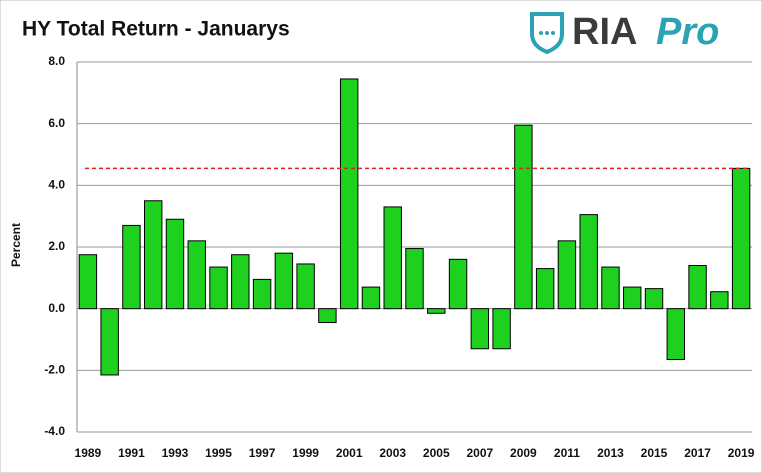 This screenshot has height=473, width=762. What do you see at coordinates (610, 453) in the screenshot?
I see `x-tick-label: 2013` at bounding box center [610, 453].